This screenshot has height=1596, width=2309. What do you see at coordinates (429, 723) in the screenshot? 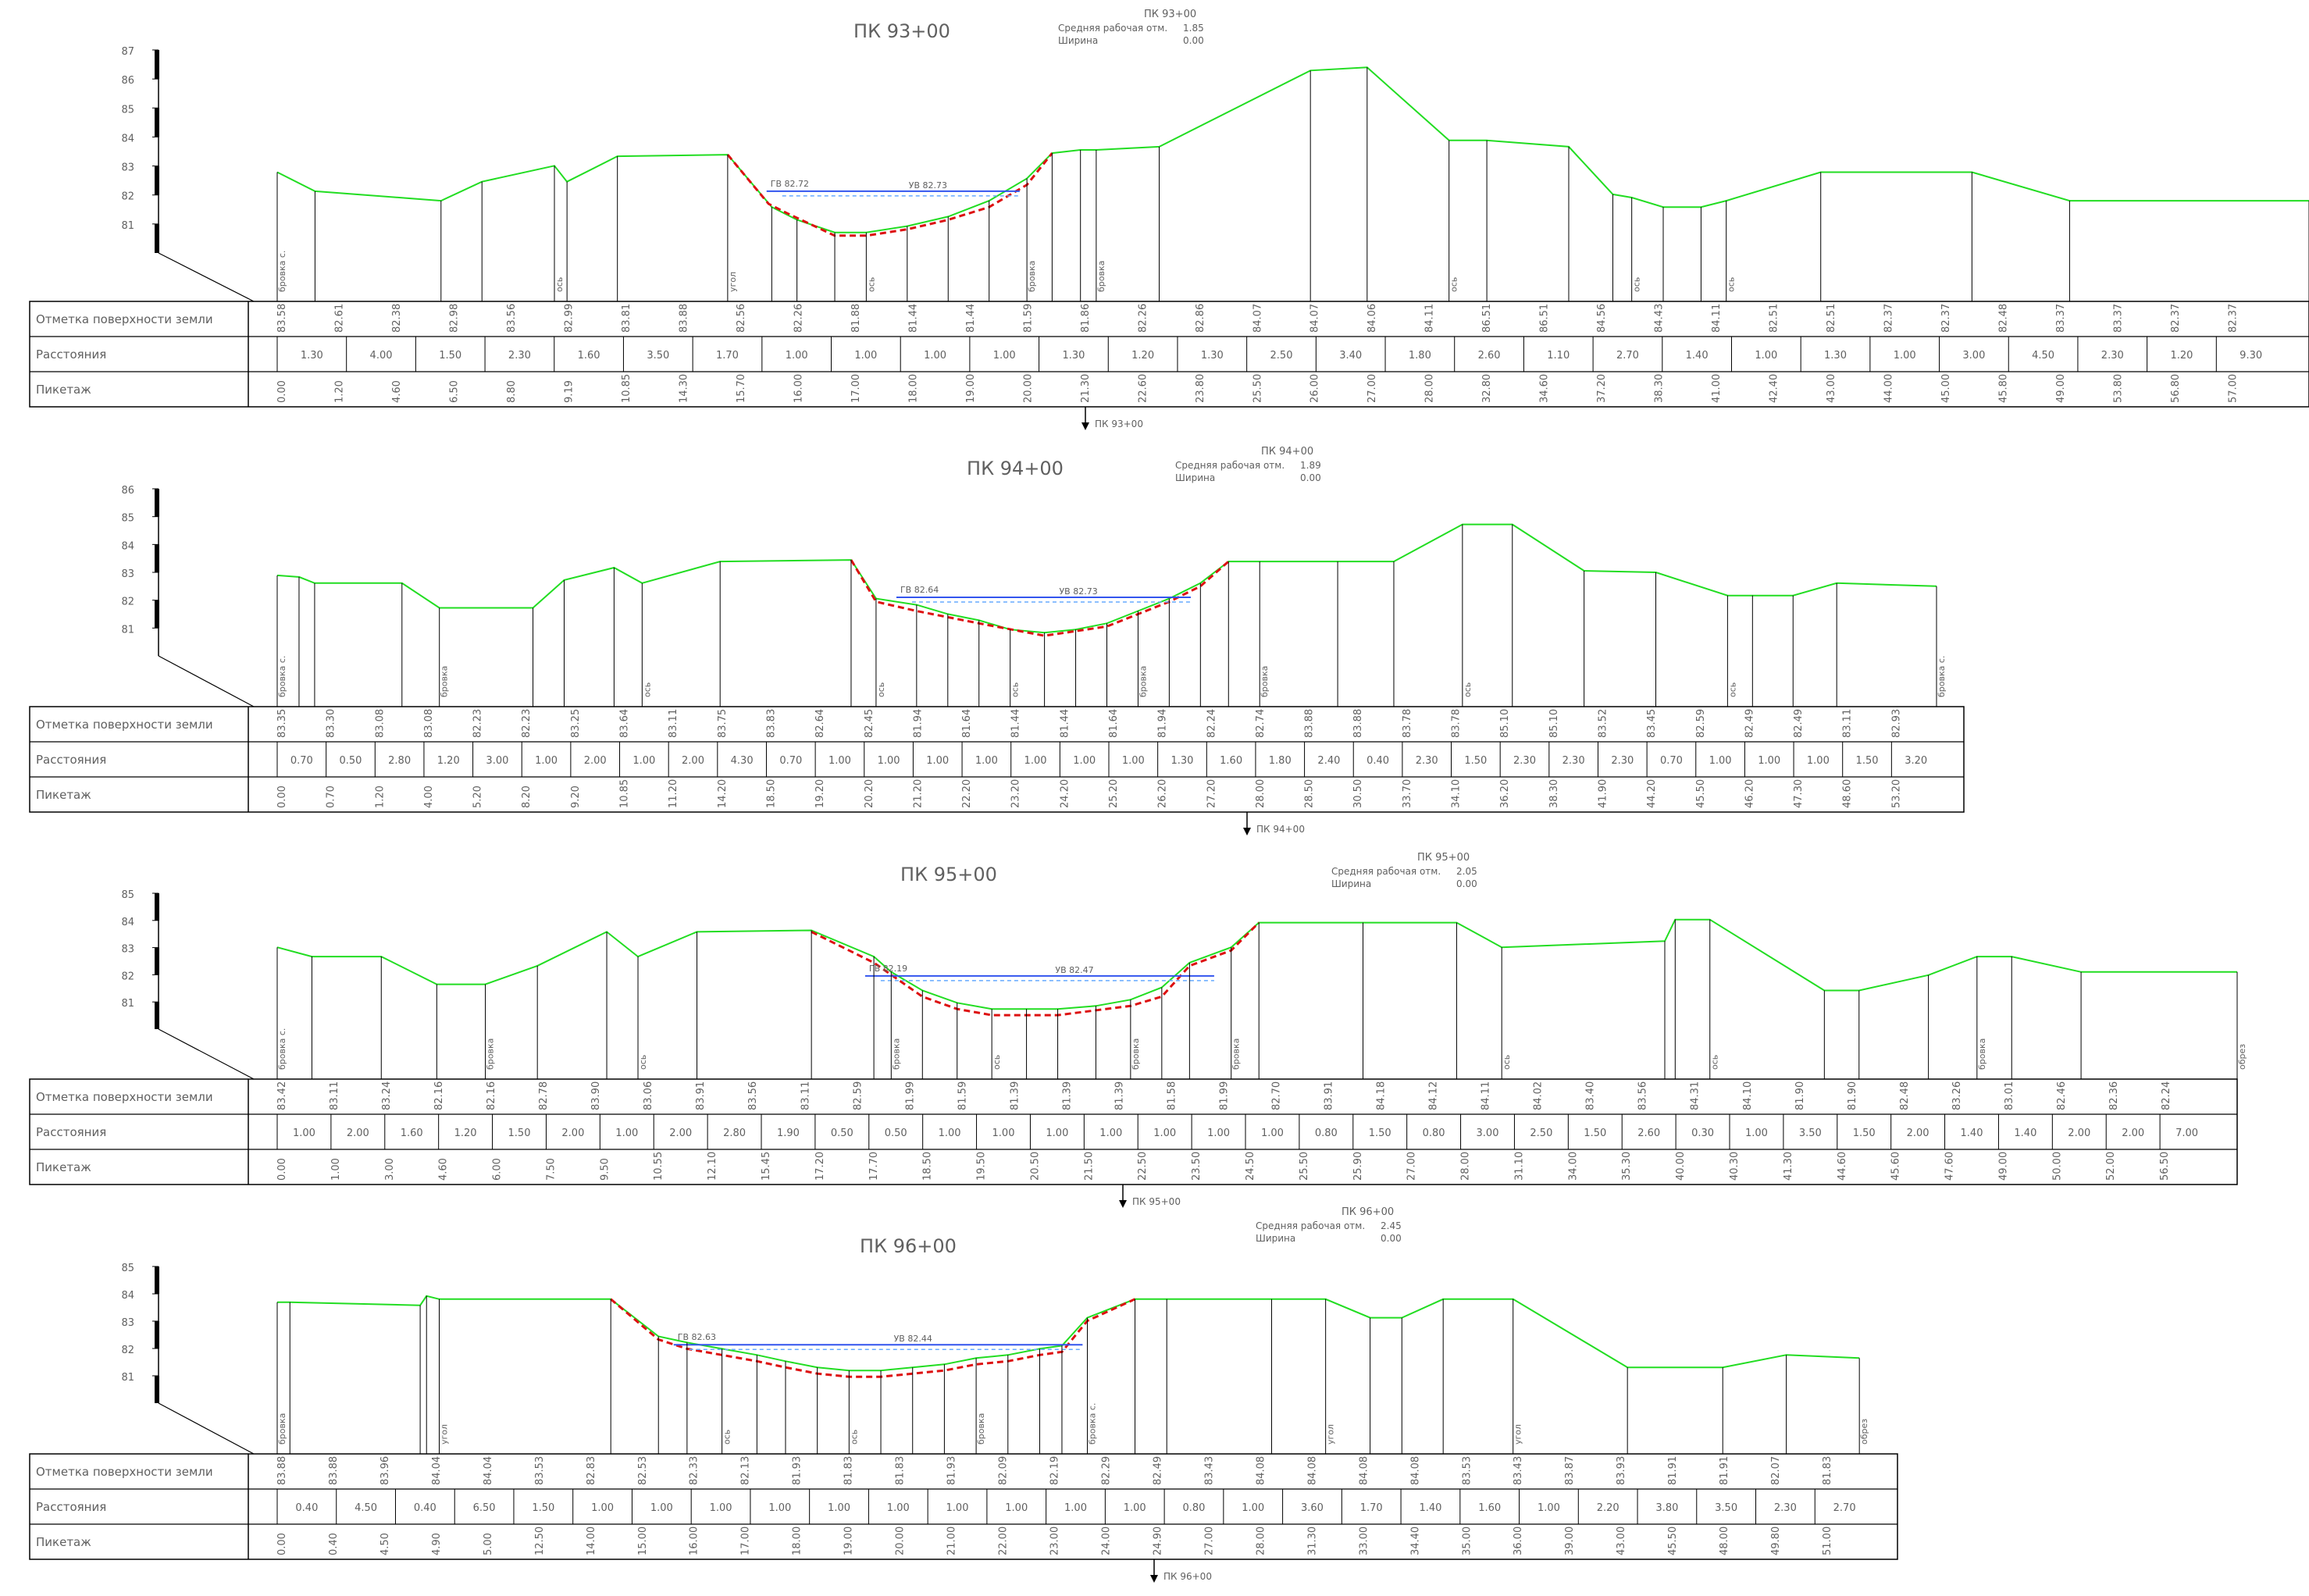
I see `elevation-value: 83.08` at bounding box center [429, 723].